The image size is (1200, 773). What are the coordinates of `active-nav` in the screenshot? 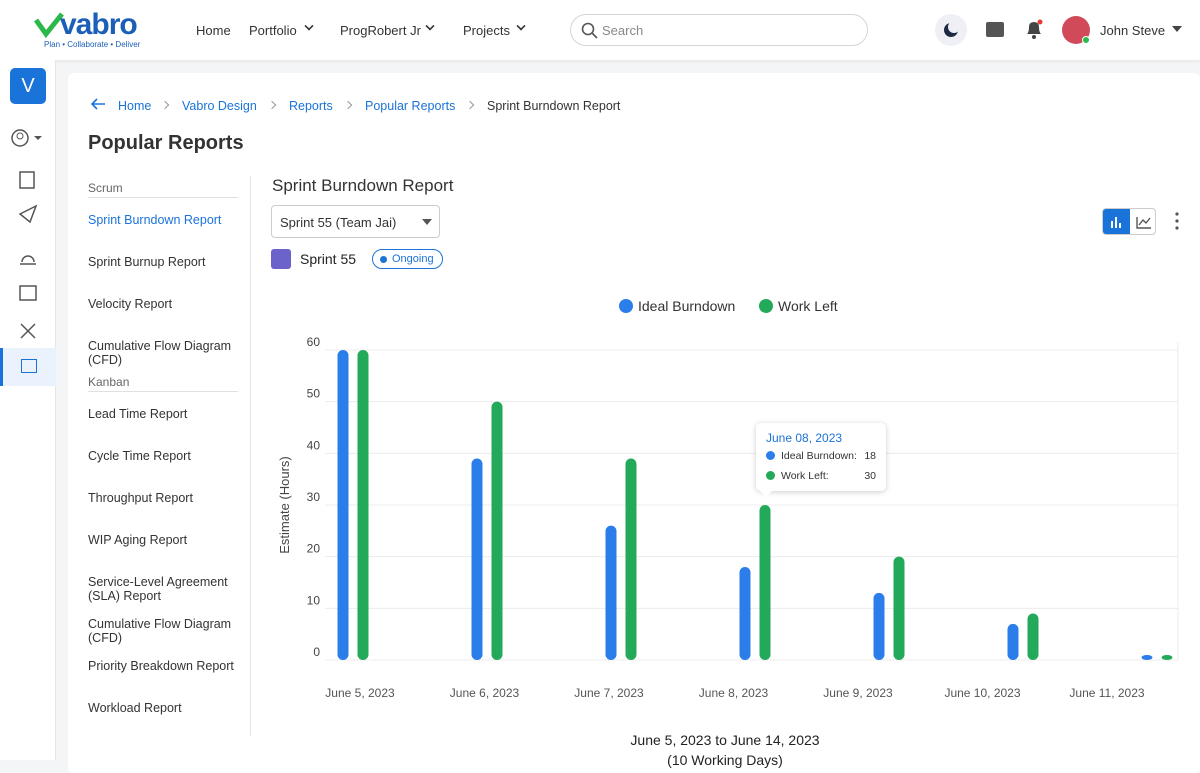 It's located at (28, 367).